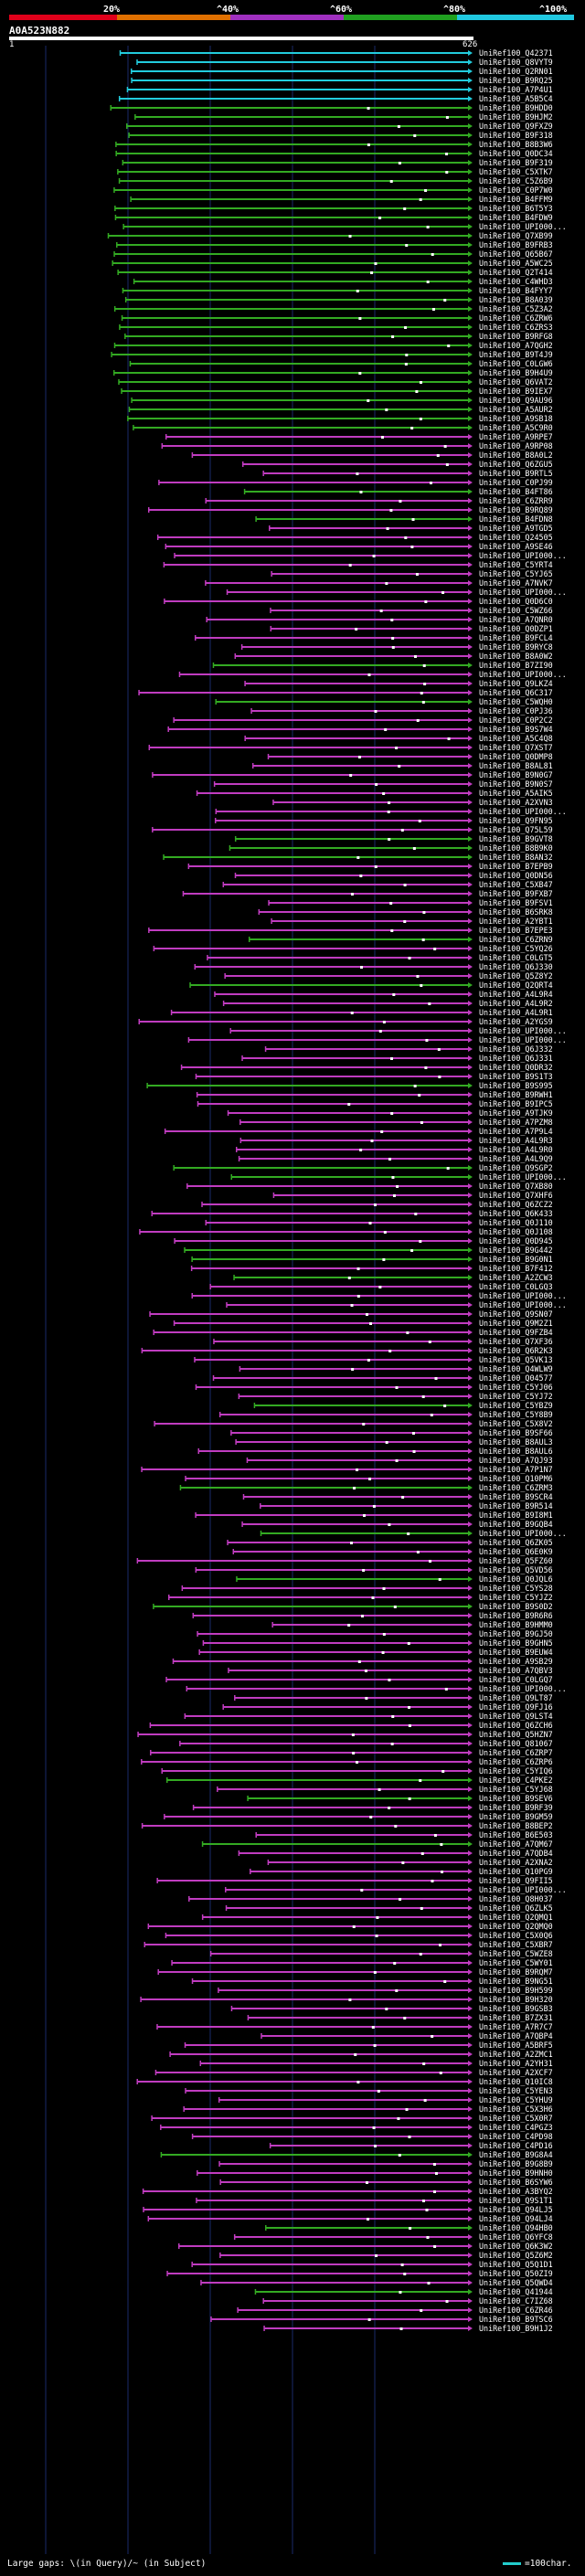  Describe the element at coordinates (516, 2136) in the screenshot. I see `hit-label: UniRef100_C4PD98` at that location.